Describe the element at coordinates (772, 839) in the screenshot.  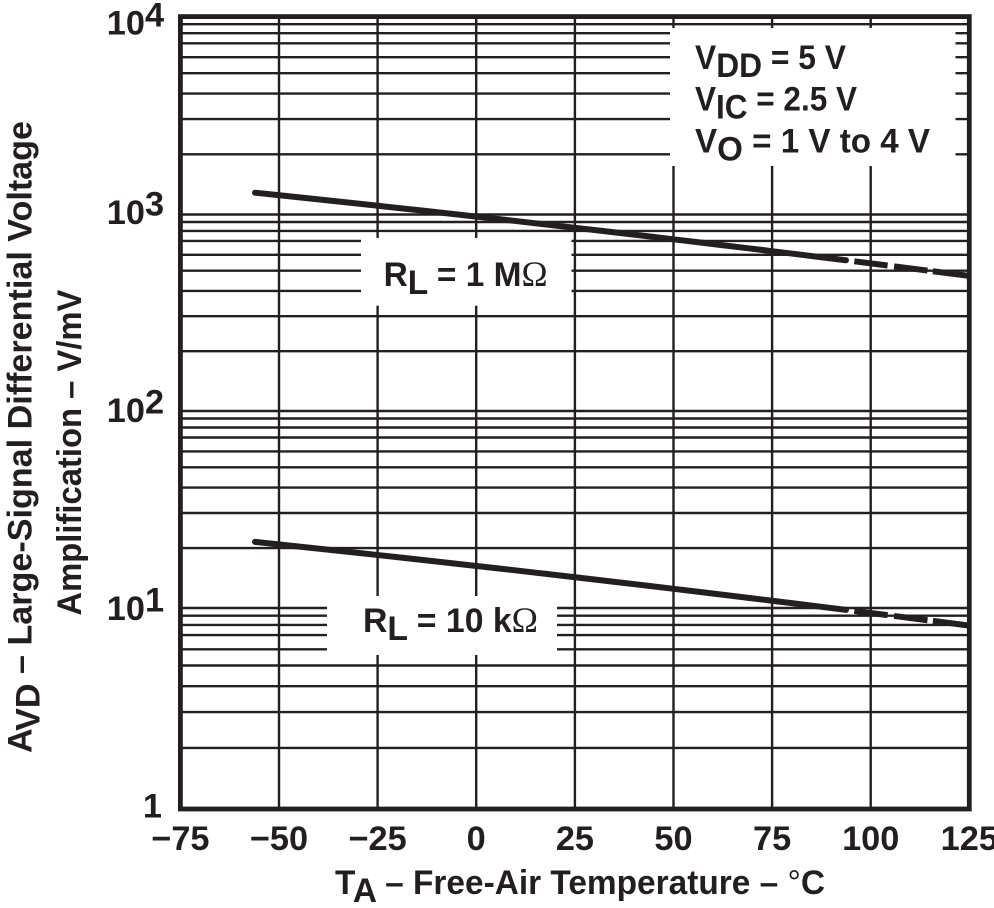
I see `svg-text: 75` at that location.